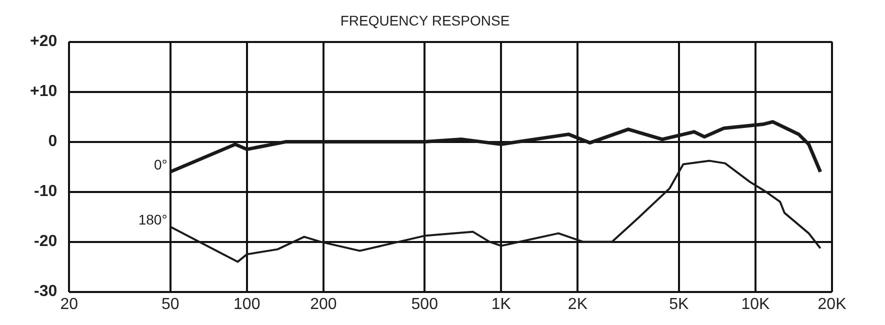  What do you see at coordinates (755, 304) in the screenshot?
I see `x-tick-label: 10K` at bounding box center [755, 304].